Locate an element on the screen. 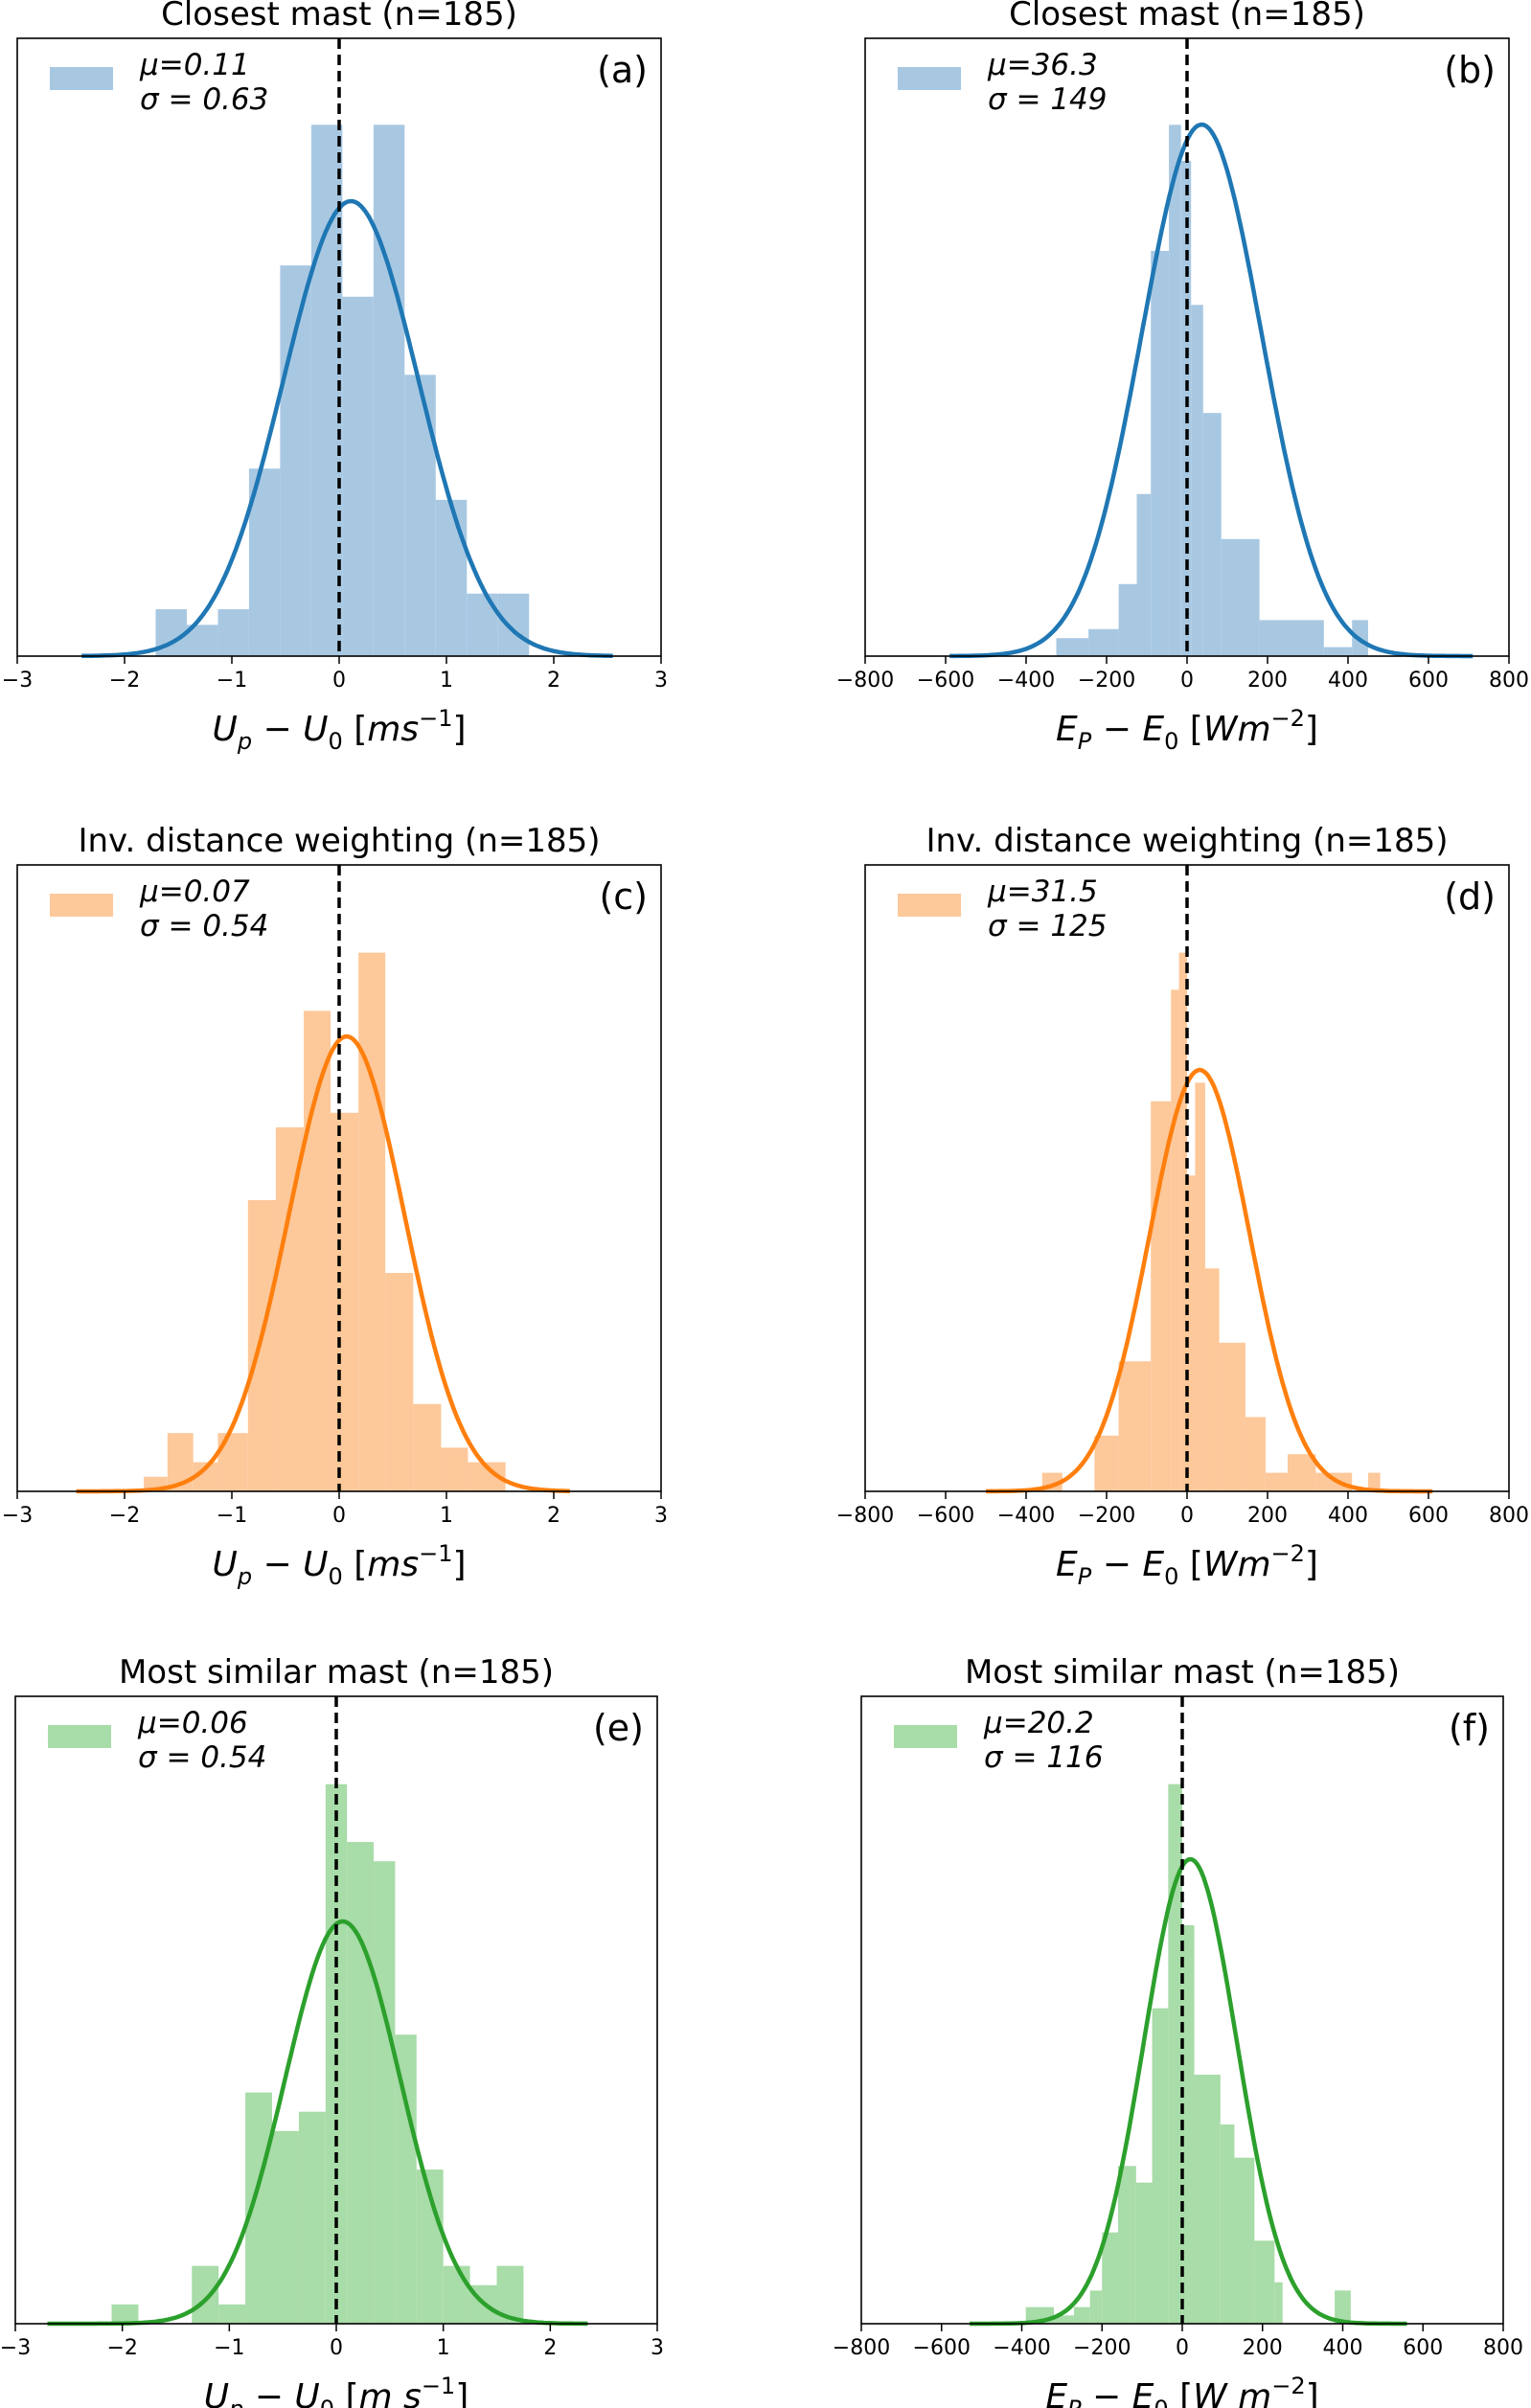  x-tick-label: 3 is located at coordinates (657, 2348).